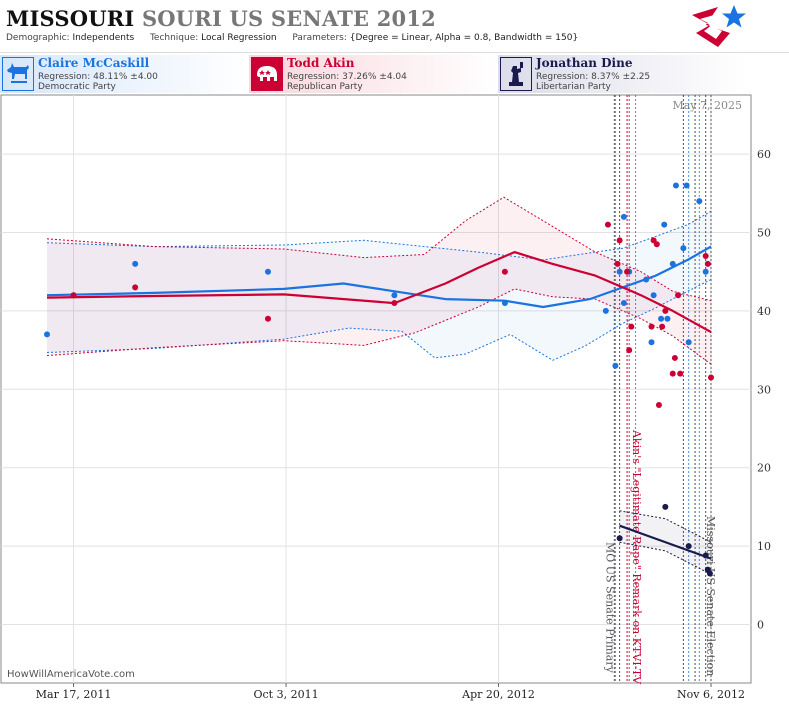  What do you see at coordinates (764, 311) in the screenshot?
I see `y-tick-label: 40` at bounding box center [764, 311].